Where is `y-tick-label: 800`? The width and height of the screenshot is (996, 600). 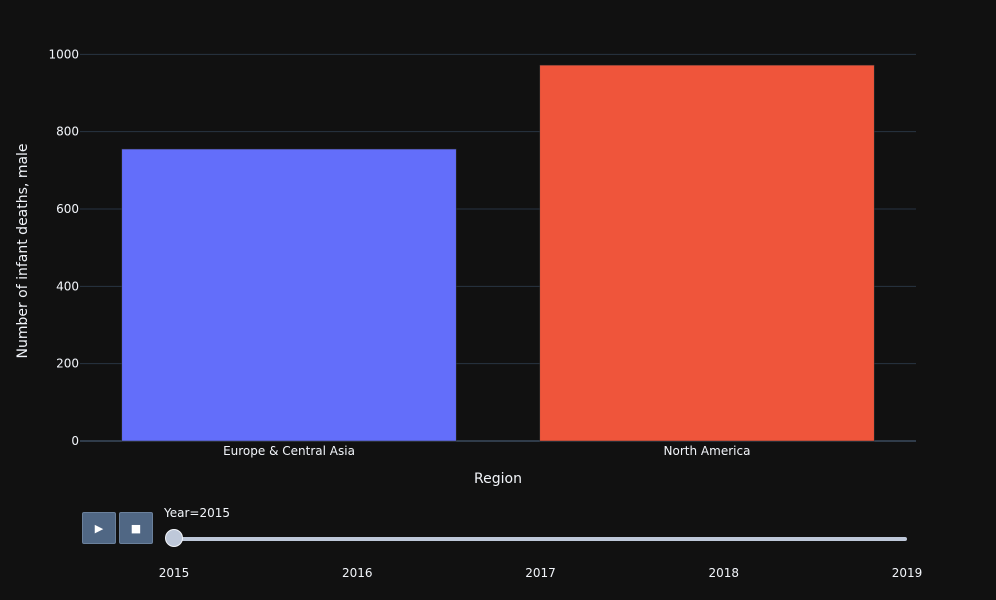
y-tick-label: 800 is located at coordinates (67, 132).